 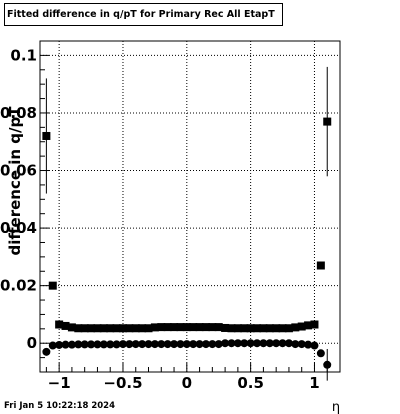 What do you see at coordinates (60, 406) in the screenshot?
I see `timestamp: Fri Jan 5 10:22:18 2024` at bounding box center [60, 406].